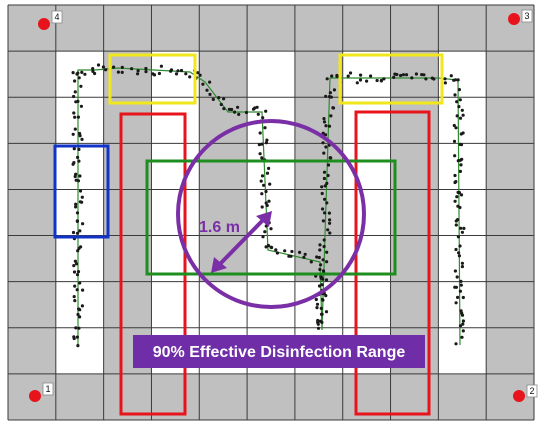 Image resolution: width=550 pixels, height=437 pixels. I want to click on blue-zone, so click(81, 191).